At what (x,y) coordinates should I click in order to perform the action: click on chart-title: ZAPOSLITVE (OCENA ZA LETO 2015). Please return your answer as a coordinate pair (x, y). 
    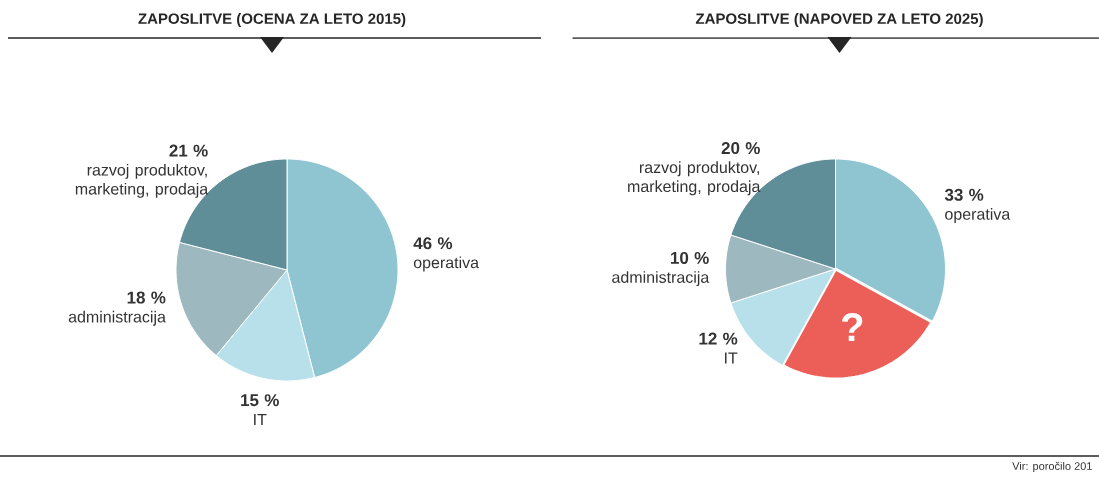
    Looking at the image, I should click on (272, 20).